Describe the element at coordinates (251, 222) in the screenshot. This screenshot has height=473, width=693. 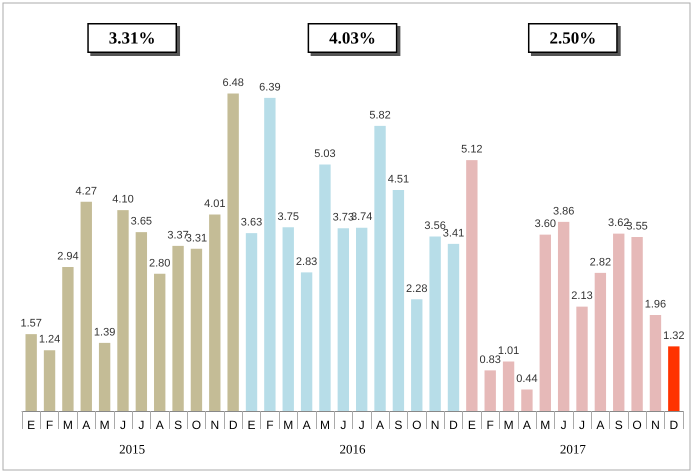
I see `data-label: 3.63` at that location.